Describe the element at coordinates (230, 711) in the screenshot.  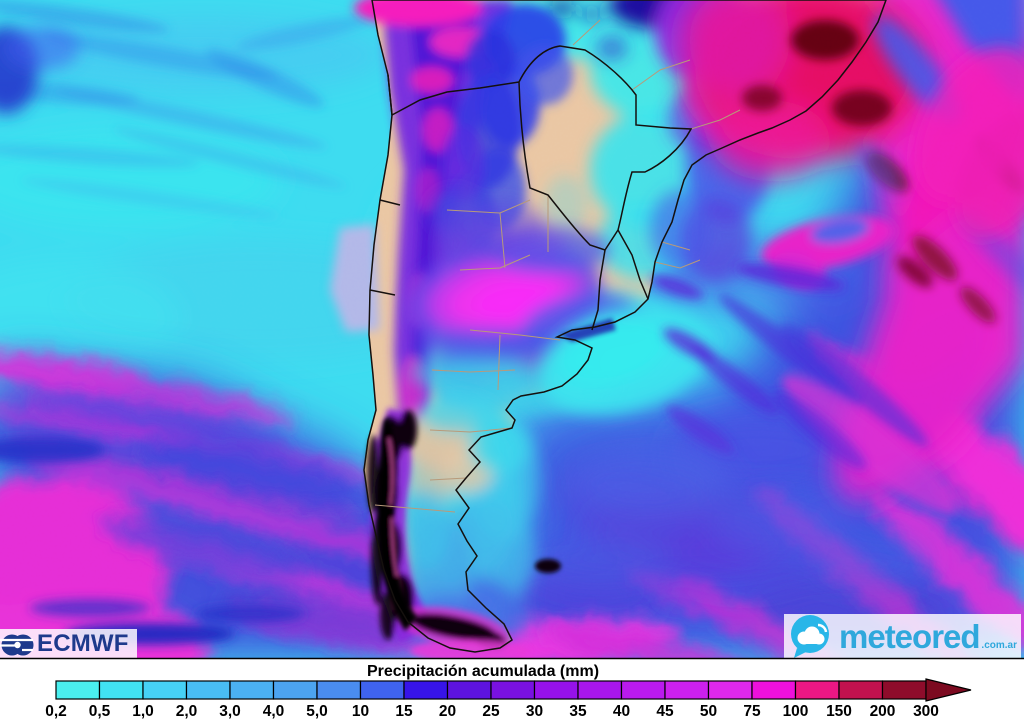
I see `svg-text: 3,0` at that location.